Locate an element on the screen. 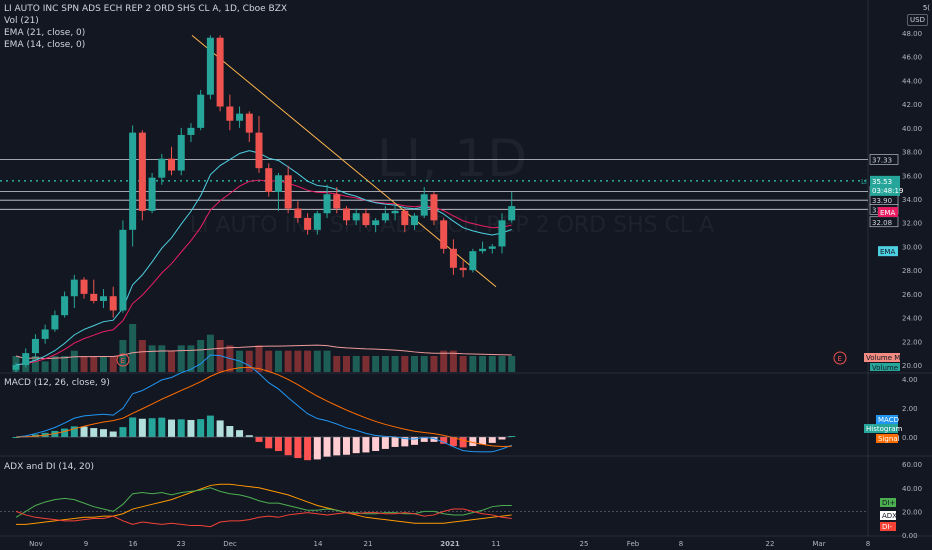  signal-line is located at coordinates (263, 407).